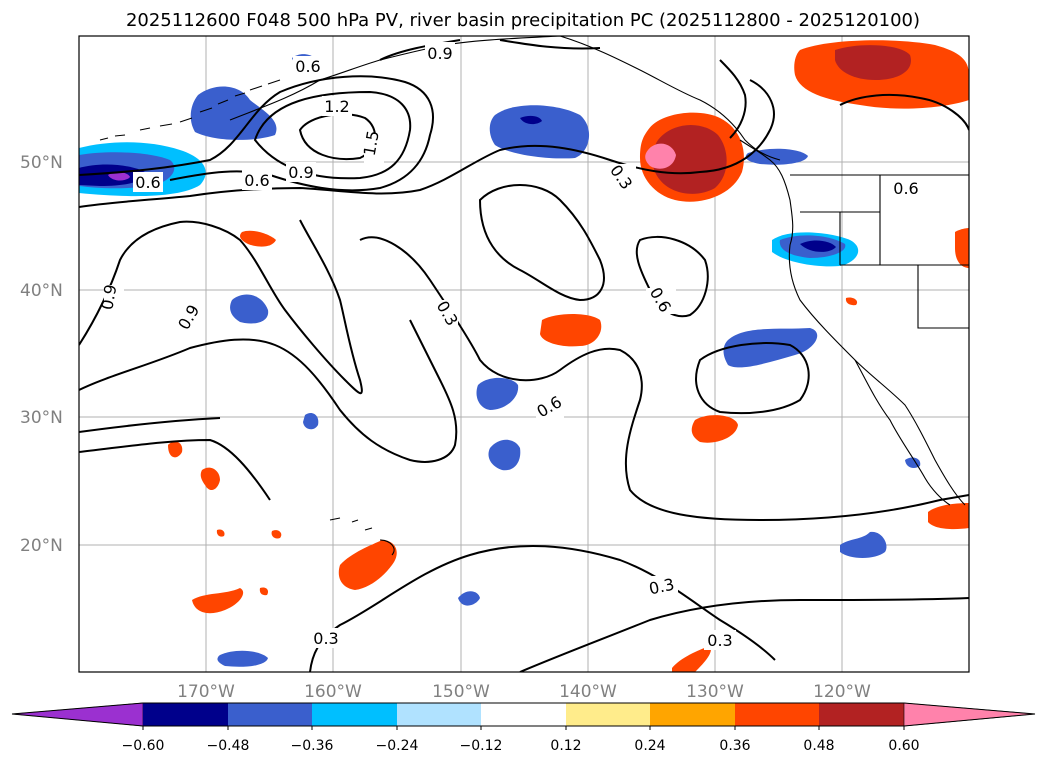  What do you see at coordinates (948, 516) in the screenshot?
I see `blob-positive-21n` at bounding box center [948, 516].